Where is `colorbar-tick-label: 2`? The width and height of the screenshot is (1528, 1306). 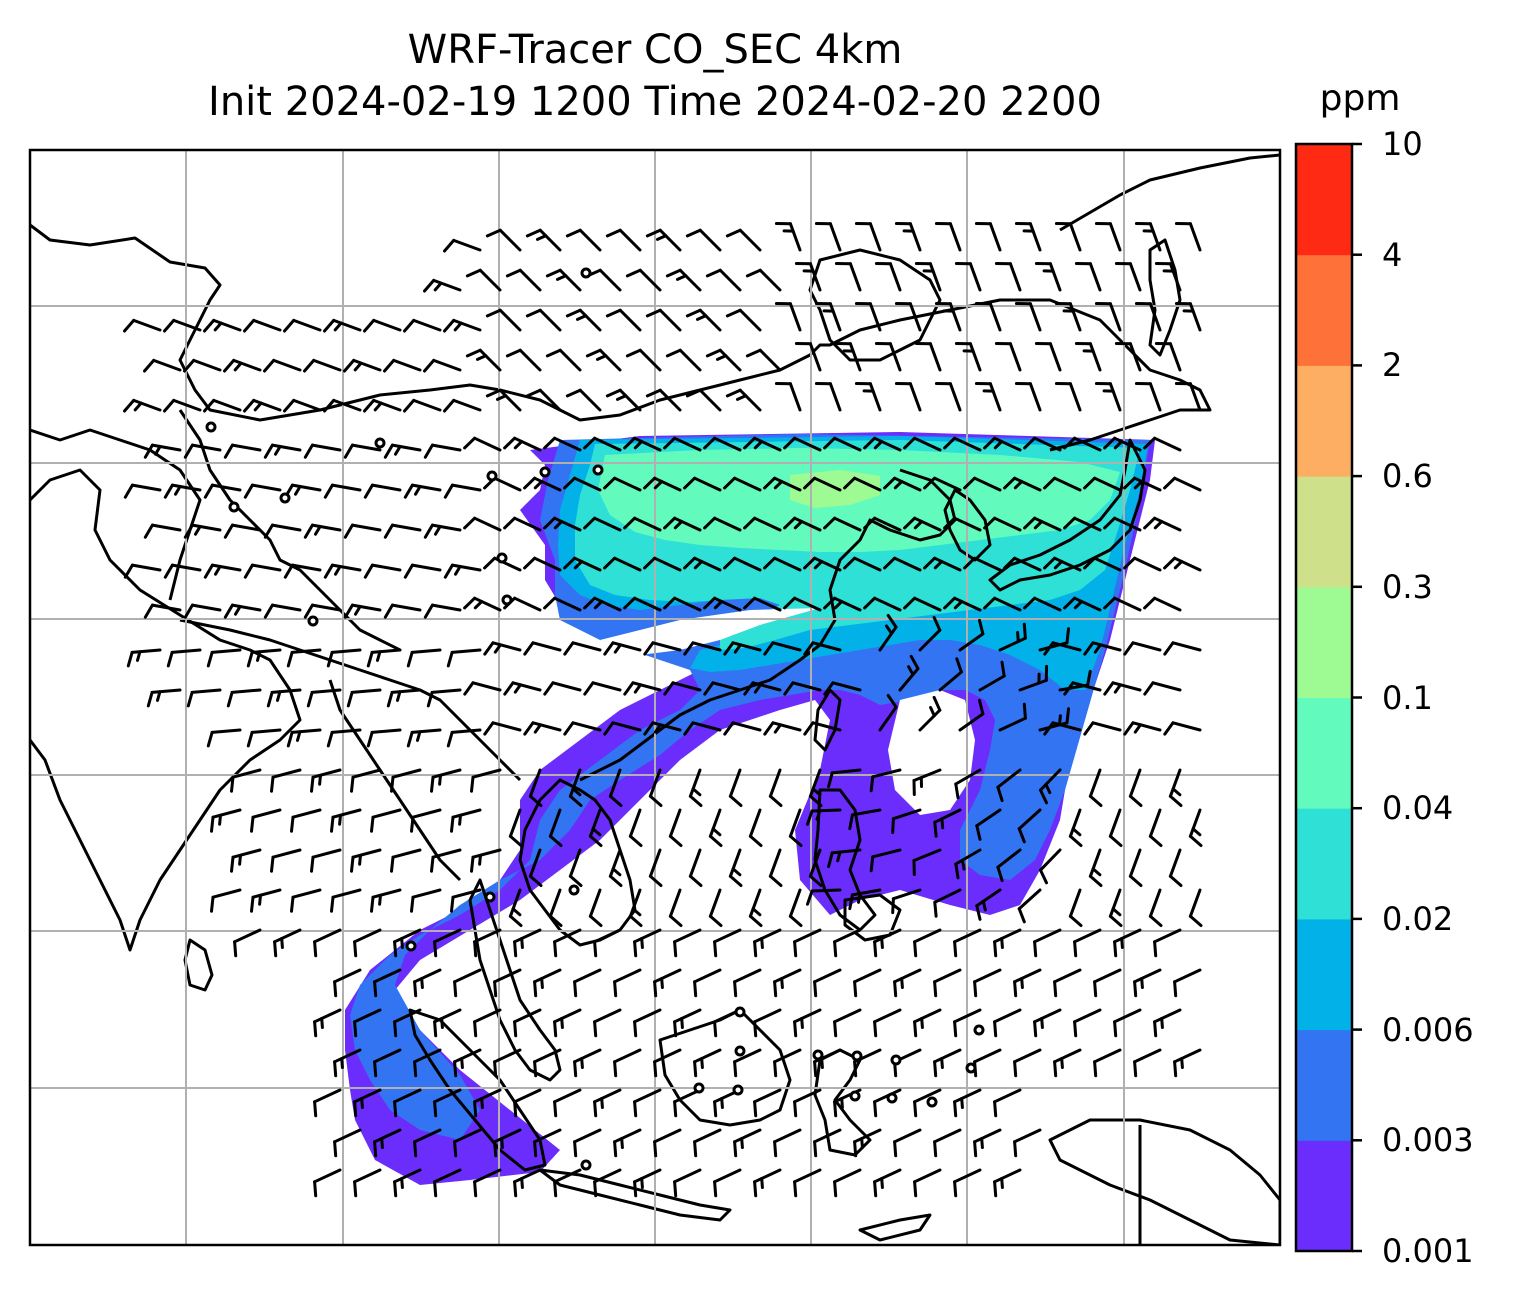
colorbar-tick-label: 2 is located at coordinates (1392, 365).